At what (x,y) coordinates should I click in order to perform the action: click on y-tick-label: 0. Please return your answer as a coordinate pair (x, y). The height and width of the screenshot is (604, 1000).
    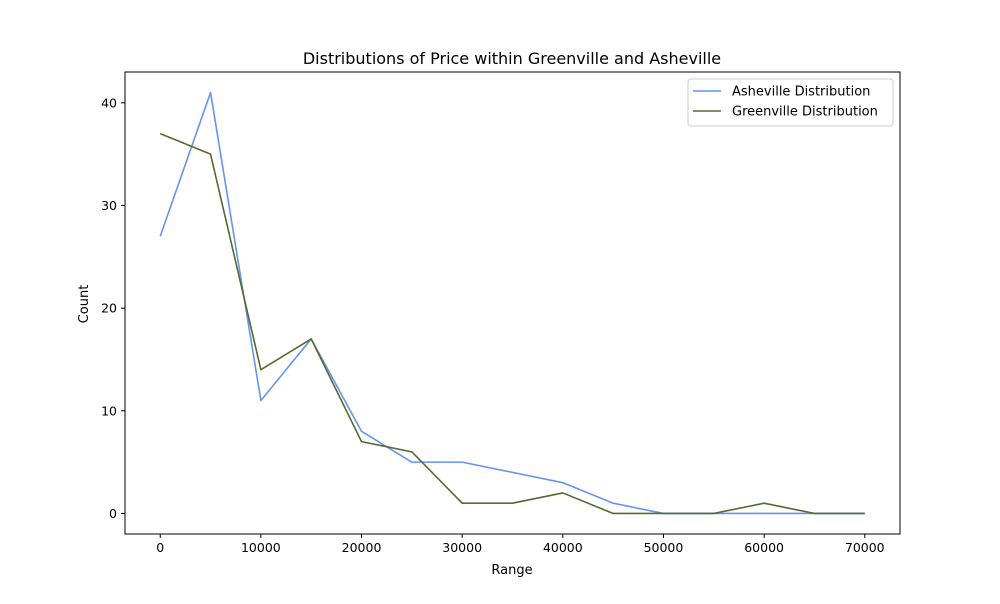
    Looking at the image, I should click on (113, 513).